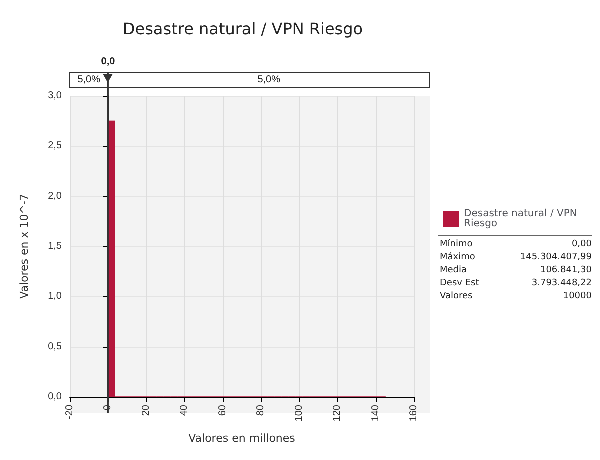  I want to click on text: Desv Est, so click(460, 283).